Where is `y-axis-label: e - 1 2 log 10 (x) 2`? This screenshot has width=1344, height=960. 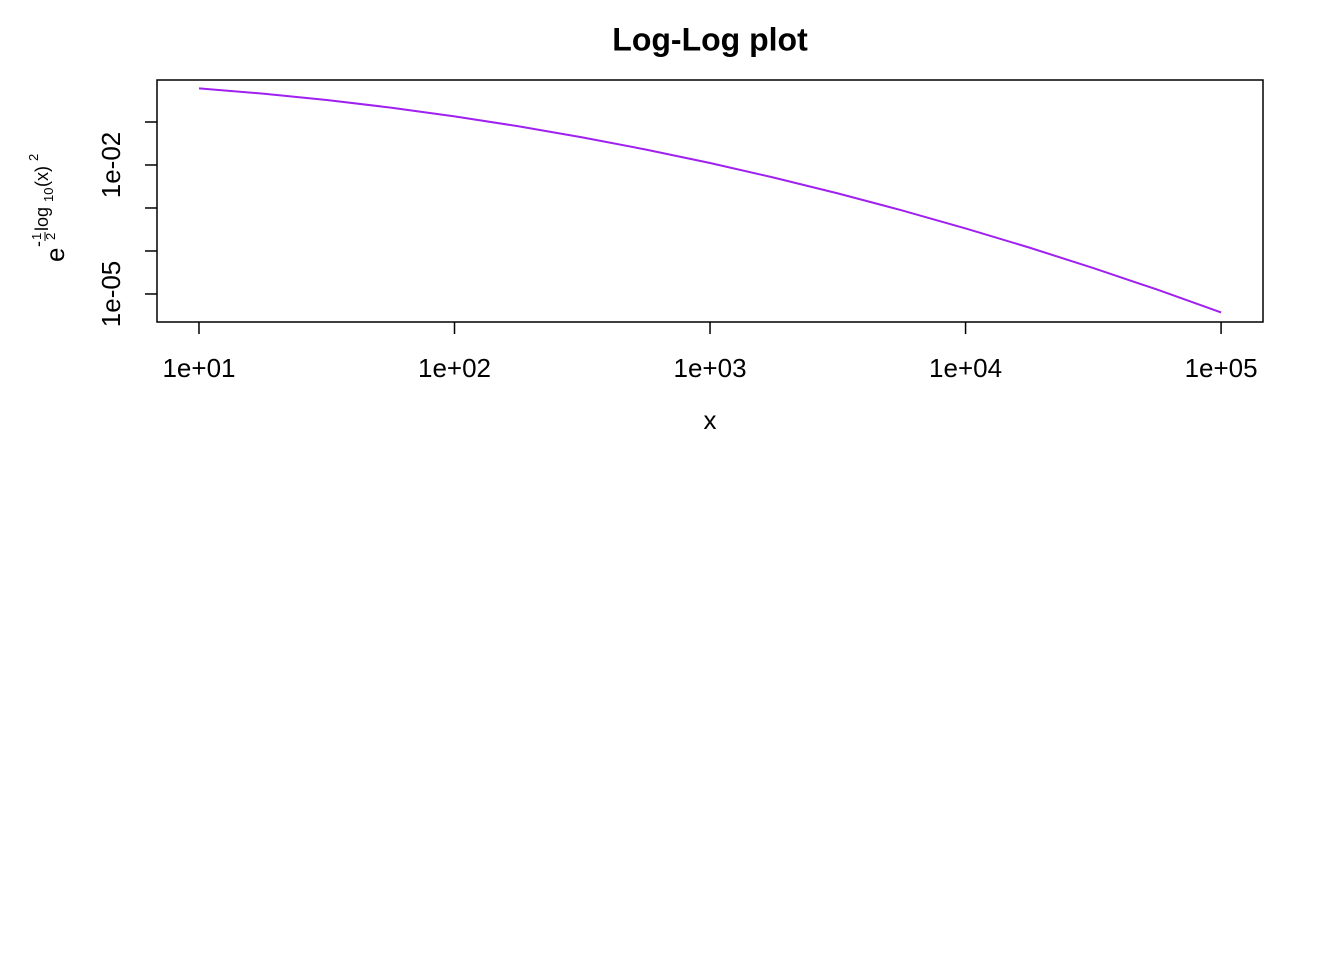
y-axis-label: e - 1 2 log 10 (x) 2 is located at coordinates (48, 208).